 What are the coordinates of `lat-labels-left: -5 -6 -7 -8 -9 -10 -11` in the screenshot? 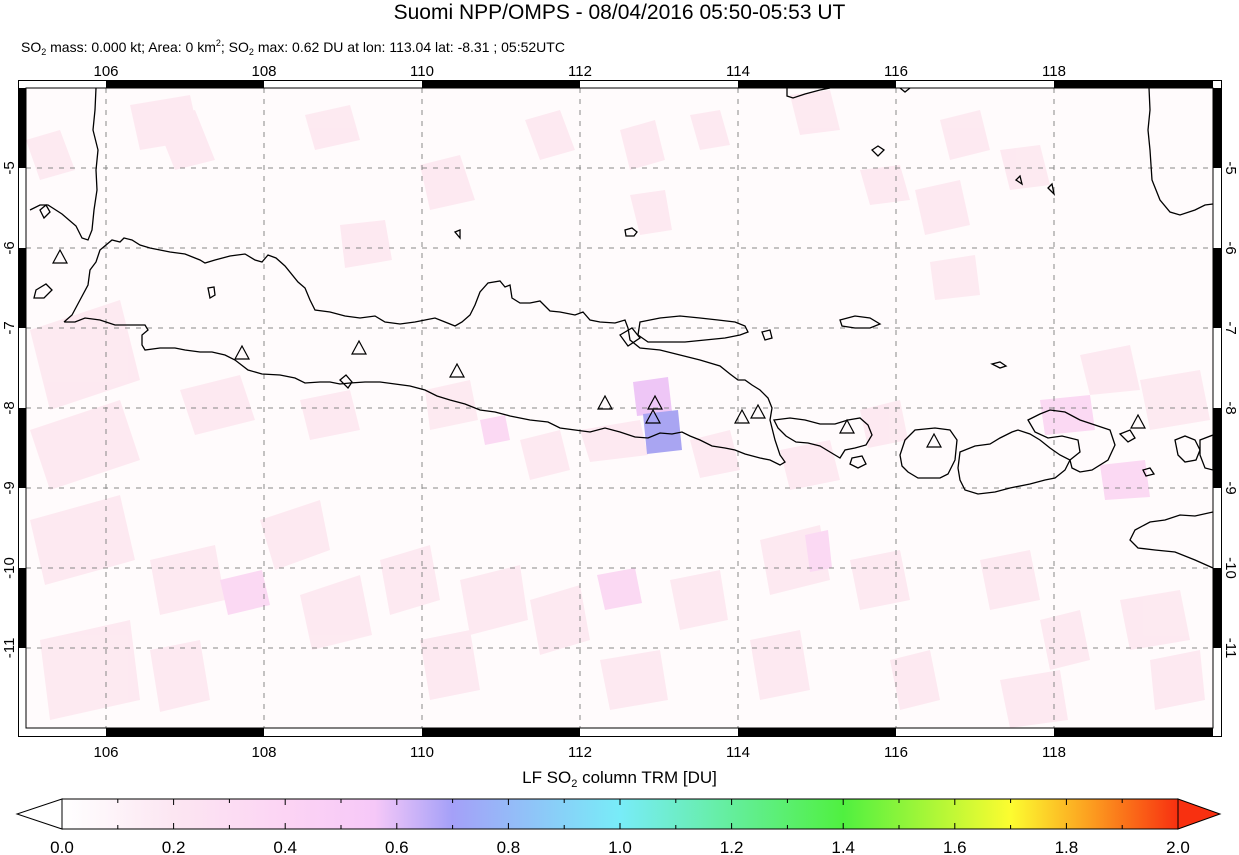 It's located at (9, 409).